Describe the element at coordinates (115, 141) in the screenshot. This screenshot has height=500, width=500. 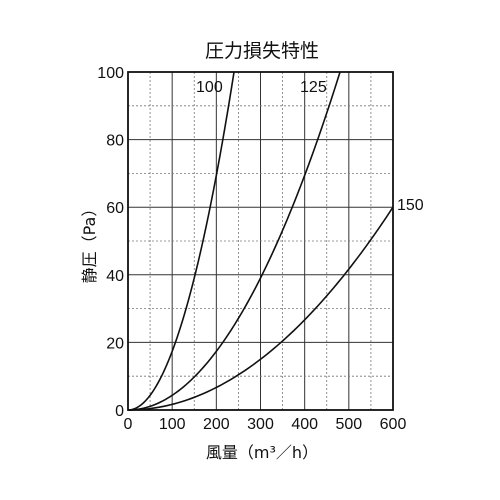
I see `y-tick-label: 80` at that location.